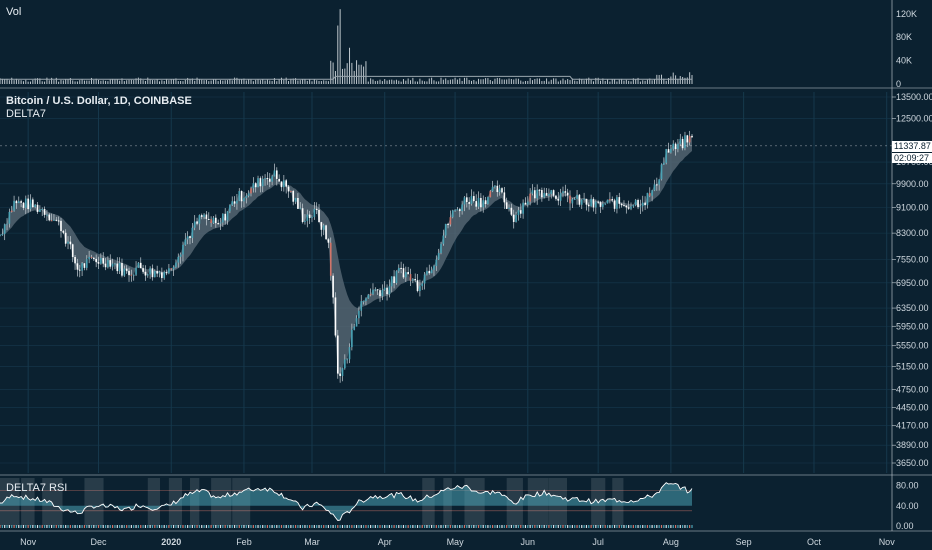 Image resolution: width=932 pixels, height=550 pixels. What do you see at coordinates (912, 426) in the screenshot?
I see `price-tick-label: 4170.00` at bounding box center [912, 426].